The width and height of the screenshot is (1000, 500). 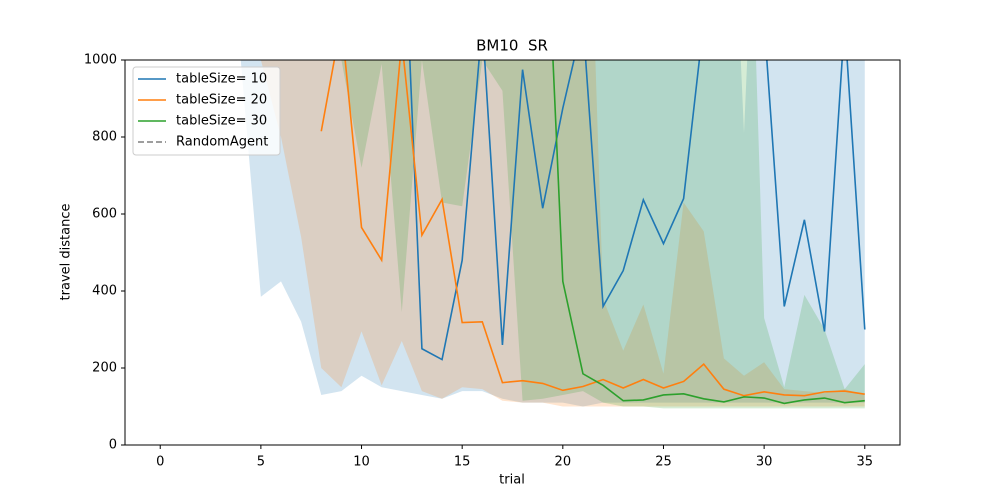 I want to click on y-tick-label: 1000, so click(x=100, y=60).